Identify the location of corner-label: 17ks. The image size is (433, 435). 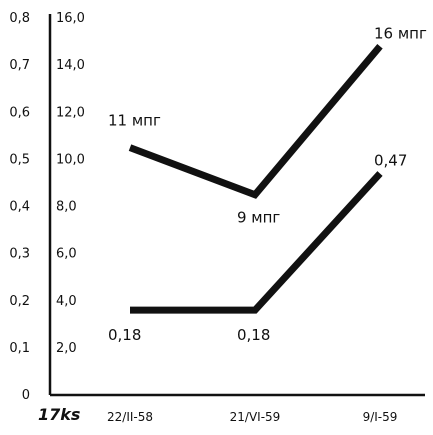
(59, 414).